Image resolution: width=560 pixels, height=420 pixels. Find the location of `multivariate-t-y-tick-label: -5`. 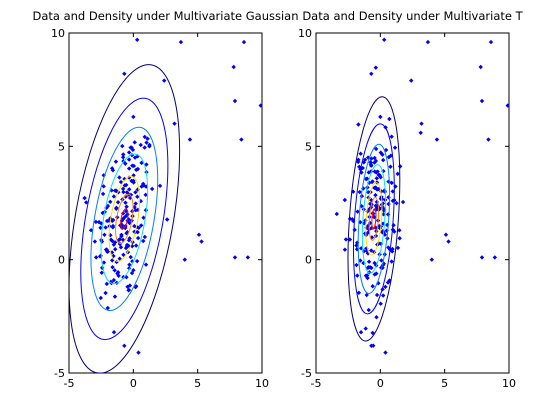

multivariate-t-y-tick-label: -5 is located at coordinates (306, 373).